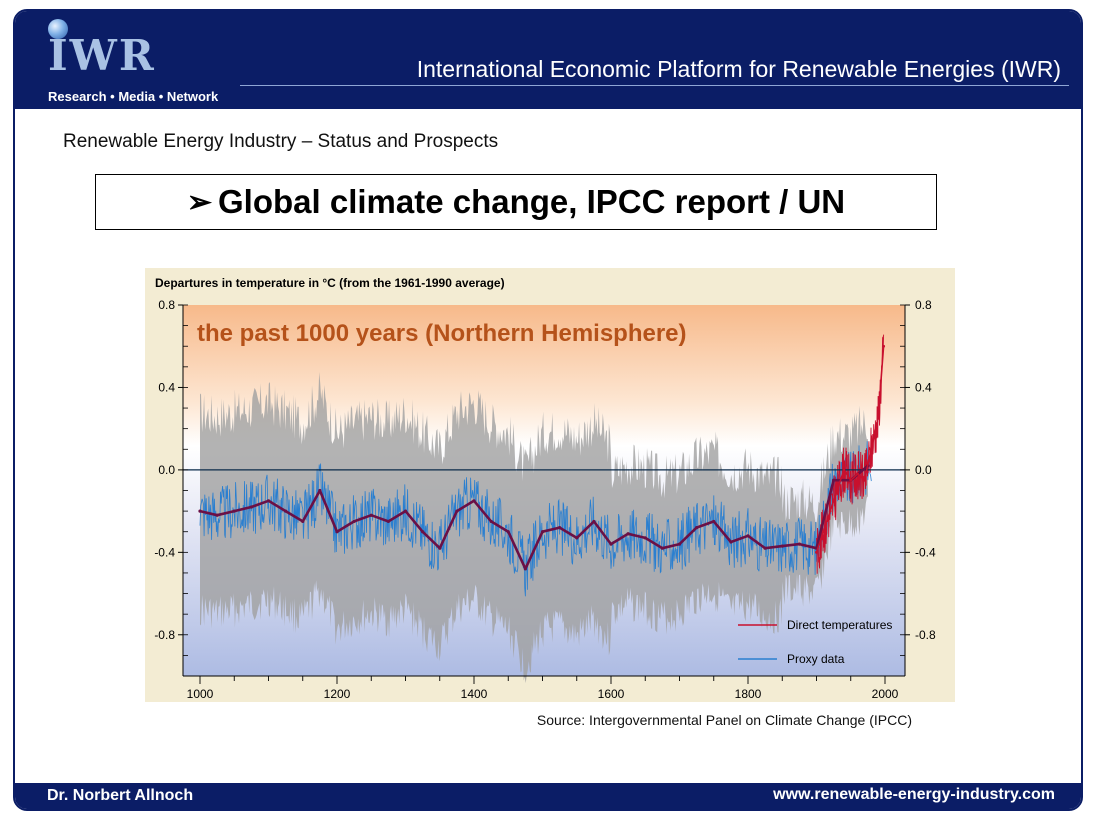 The image size is (1097, 822). What do you see at coordinates (120, 795) in the screenshot?
I see `footer-author: Dr. Norbert Allnoch` at bounding box center [120, 795].